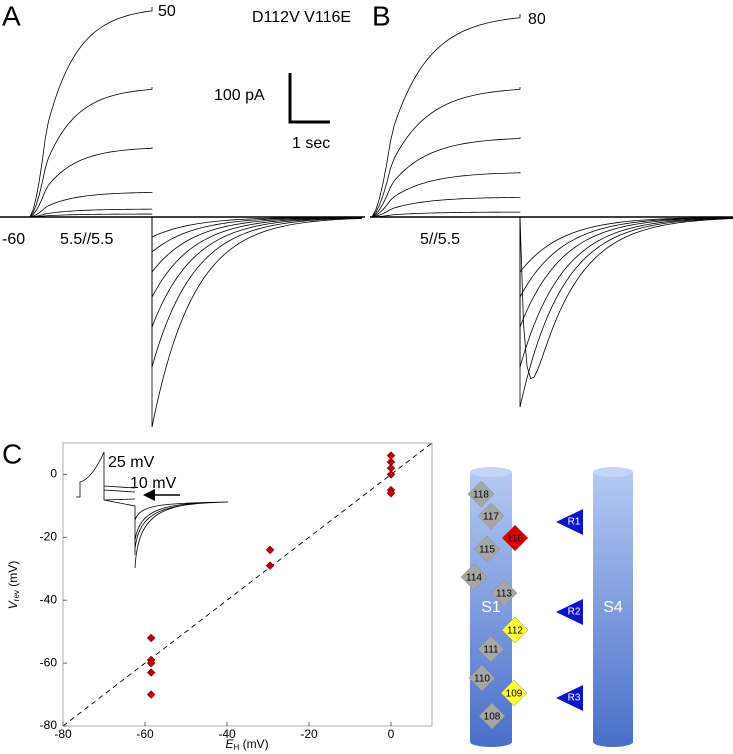  What do you see at coordinates (167, 11) in the screenshot?
I see `step-label: 50` at bounding box center [167, 11].